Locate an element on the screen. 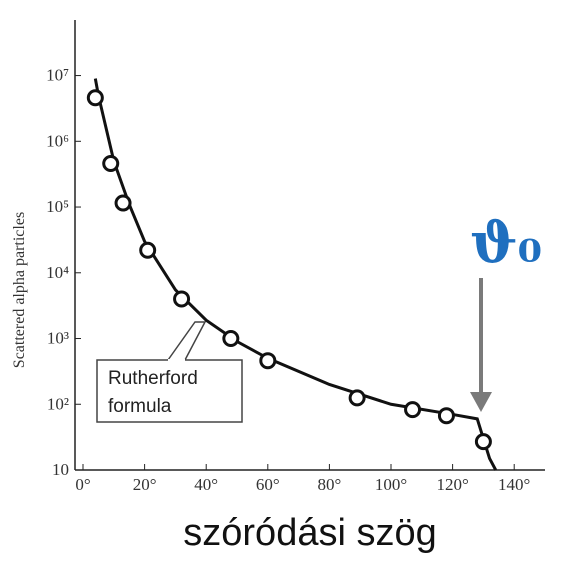 The height and width of the screenshot is (566, 569). x-tick-label: 40° is located at coordinates (206, 484).